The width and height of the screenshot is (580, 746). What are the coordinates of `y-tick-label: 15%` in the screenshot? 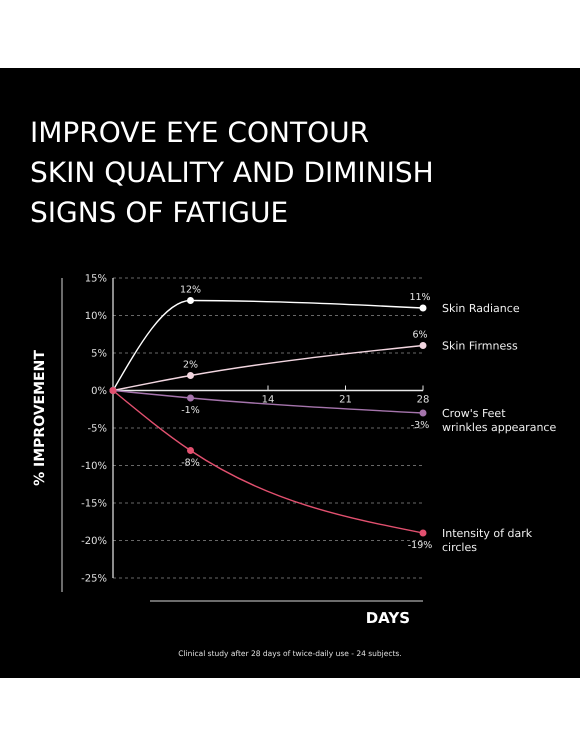 It's located at (95, 279).